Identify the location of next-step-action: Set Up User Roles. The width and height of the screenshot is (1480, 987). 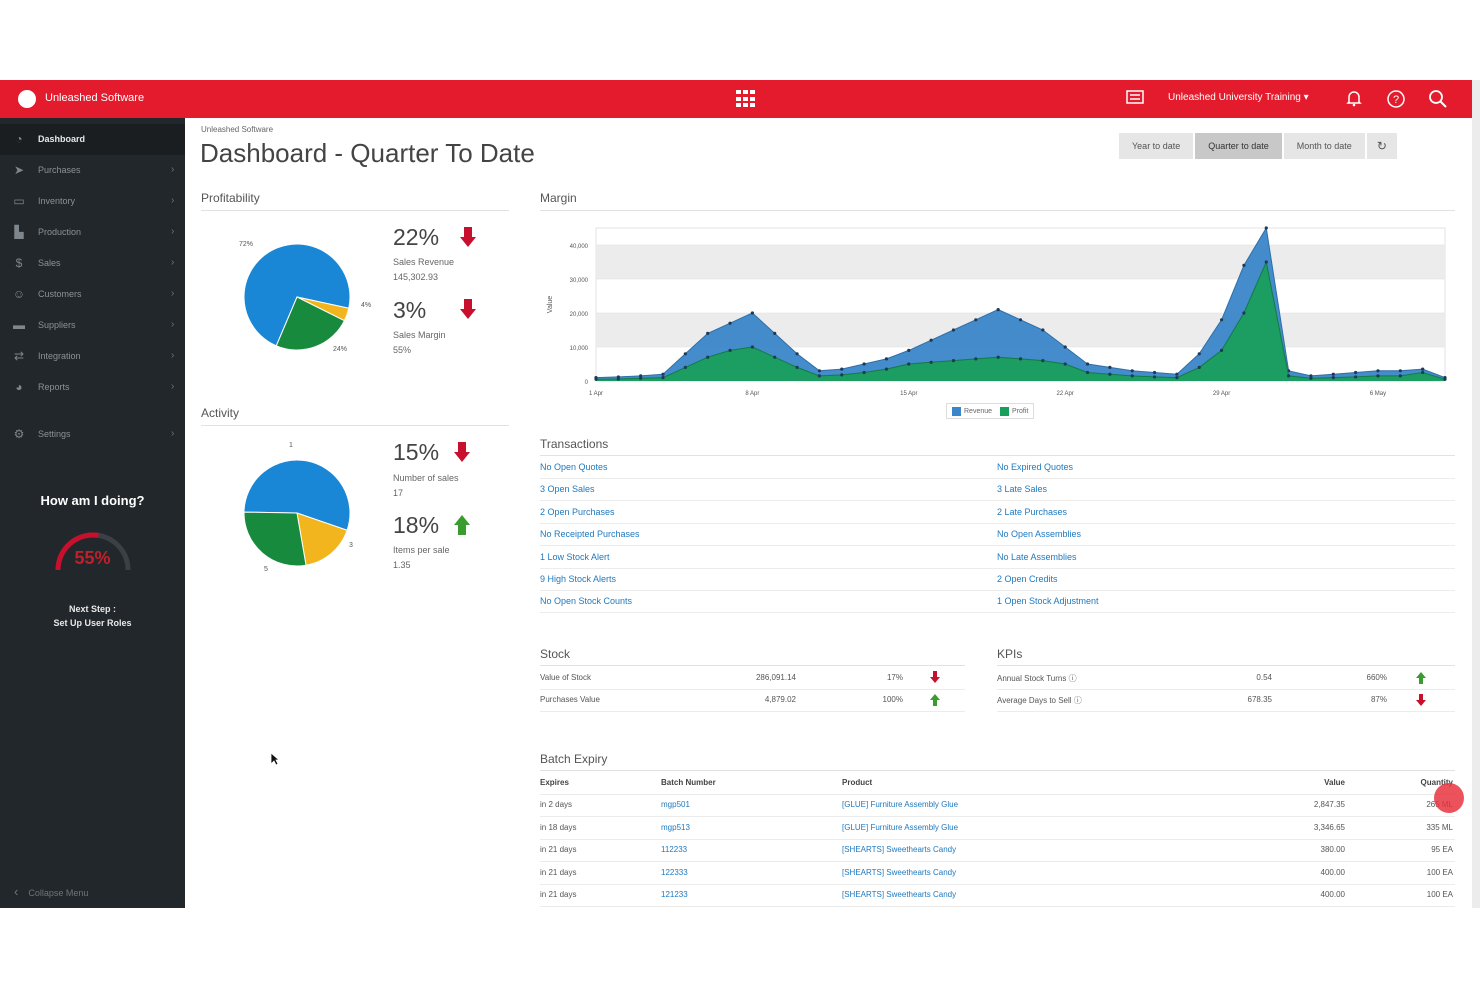
(92, 623).